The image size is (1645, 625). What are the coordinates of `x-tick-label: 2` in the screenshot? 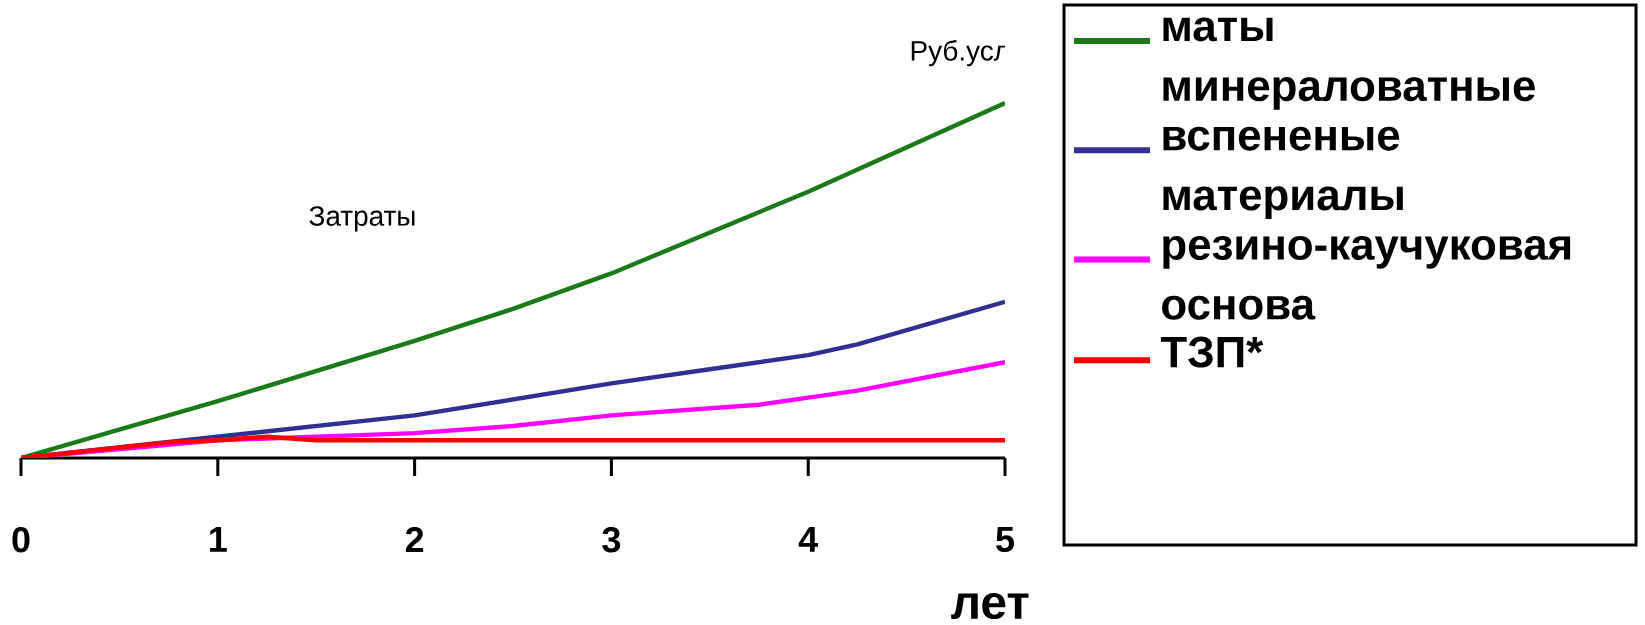 It's located at (414, 540).